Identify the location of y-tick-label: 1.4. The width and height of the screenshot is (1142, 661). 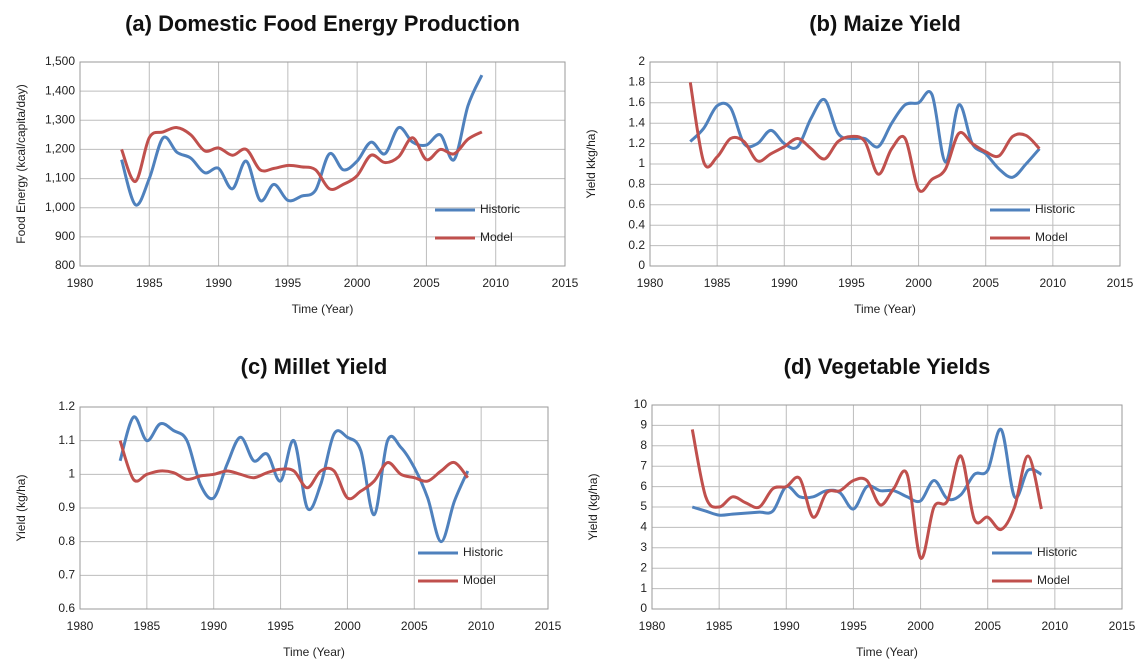
(636, 122).